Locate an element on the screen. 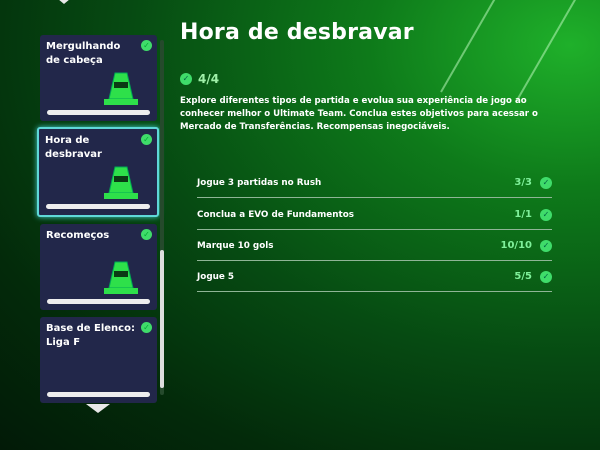 This screenshot has width=600, height=450. objective-progress: 3/3 is located at coordinates (523, 182).